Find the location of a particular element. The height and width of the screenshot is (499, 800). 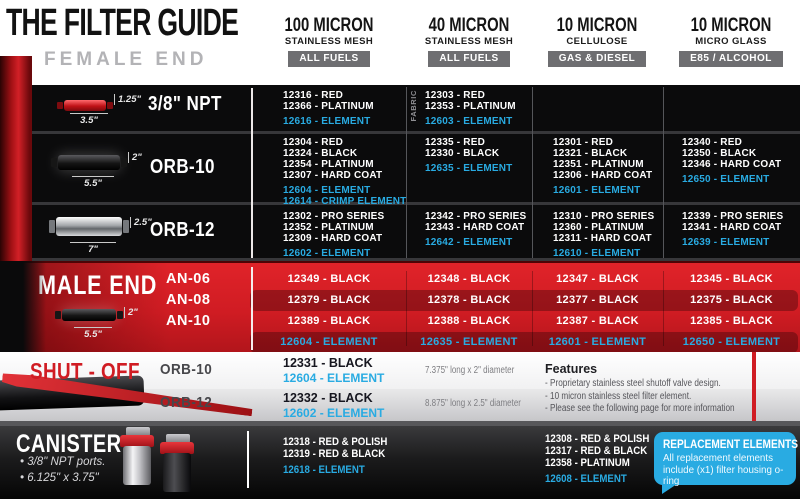

part-number: 12349 - BLACK is located at coordinates (329, 279).